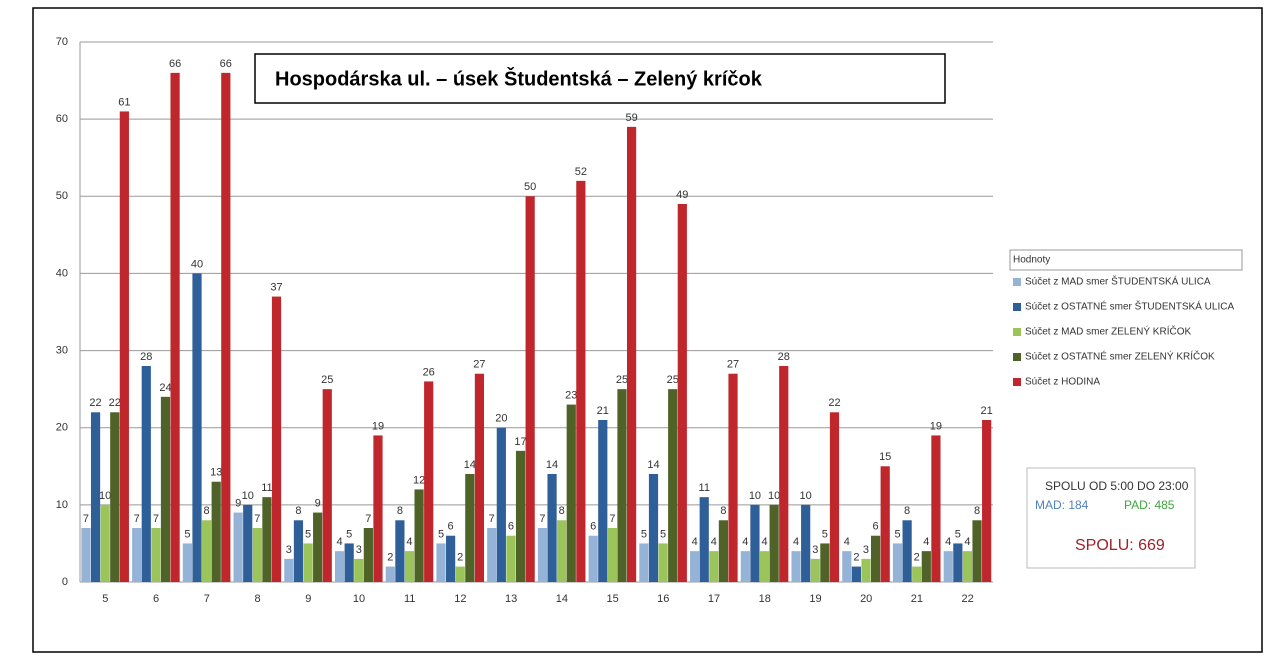 This screenshot has width=1280, height=659. Describe the element at coordinates (1062, 382) in the screenshot. I see `legend-label: Súčet z HODINA` at that location.